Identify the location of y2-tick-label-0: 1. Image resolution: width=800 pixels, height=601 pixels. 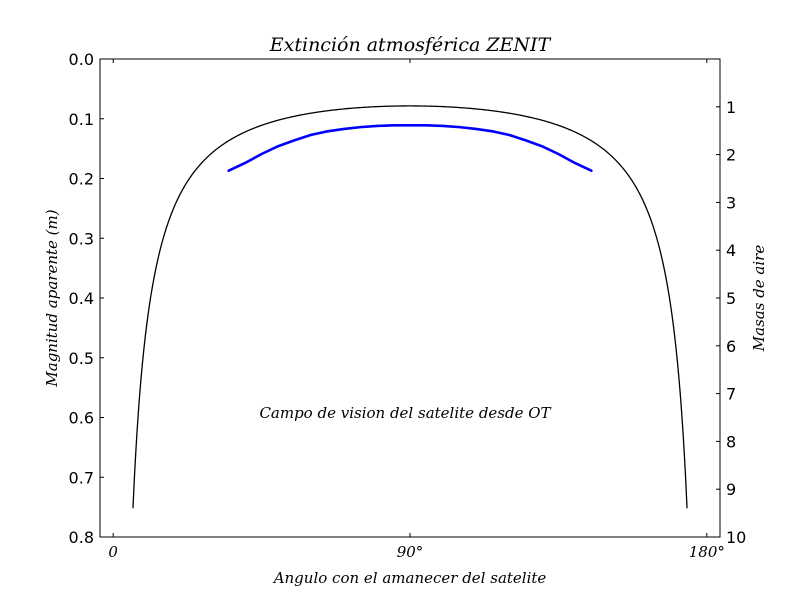
(731, 107).